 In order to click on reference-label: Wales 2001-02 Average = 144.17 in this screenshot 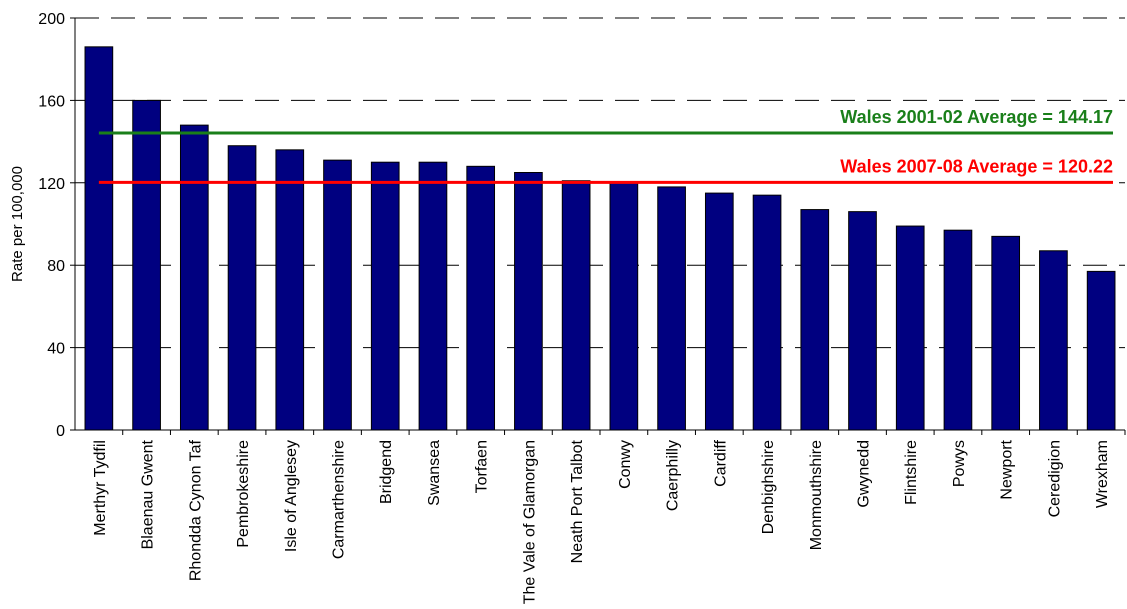, I will do `click(976, 117)`.